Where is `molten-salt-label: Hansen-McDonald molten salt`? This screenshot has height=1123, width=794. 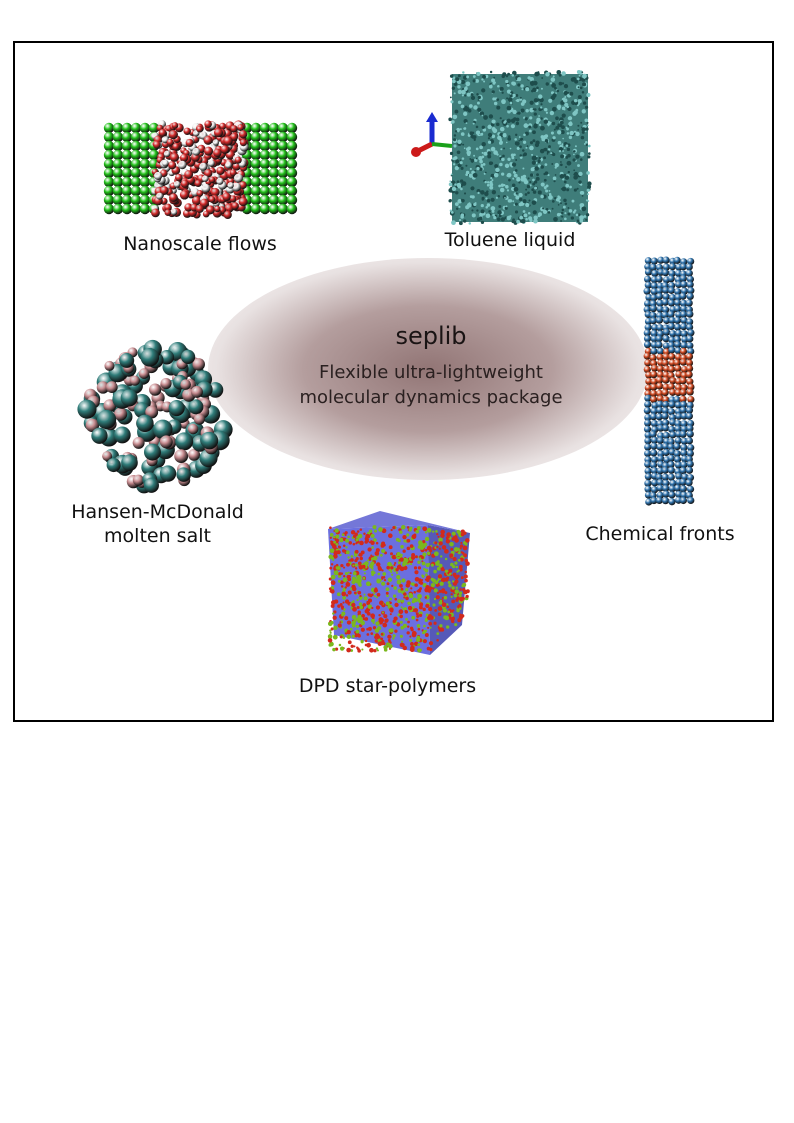 molten-salt-label: Hansen-McDonald molten salt is located at coordinates (157, 524).